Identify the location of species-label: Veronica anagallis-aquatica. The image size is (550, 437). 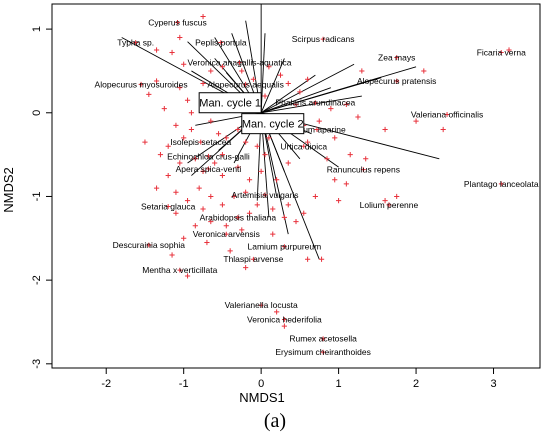
(239, 63).